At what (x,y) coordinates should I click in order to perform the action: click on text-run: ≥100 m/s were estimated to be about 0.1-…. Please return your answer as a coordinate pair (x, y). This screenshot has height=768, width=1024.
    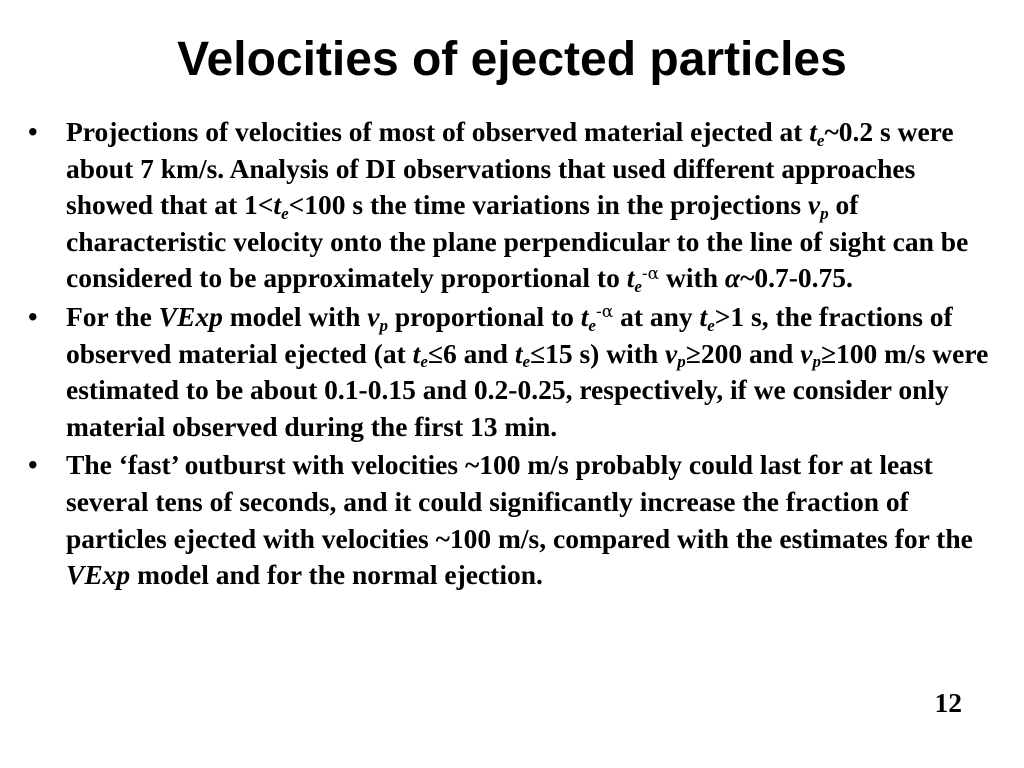
    Looking at the image, I should click on (527, 389).